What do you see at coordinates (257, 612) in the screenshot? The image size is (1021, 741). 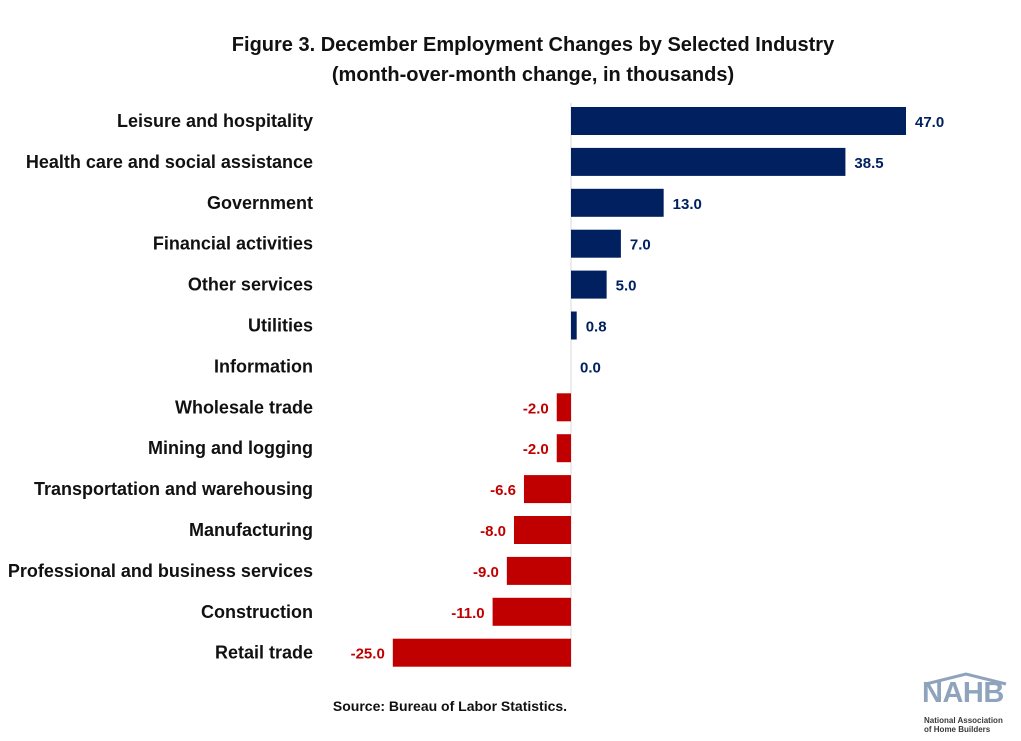 I see `category-label: Construction` at bounding box center [257, 612].